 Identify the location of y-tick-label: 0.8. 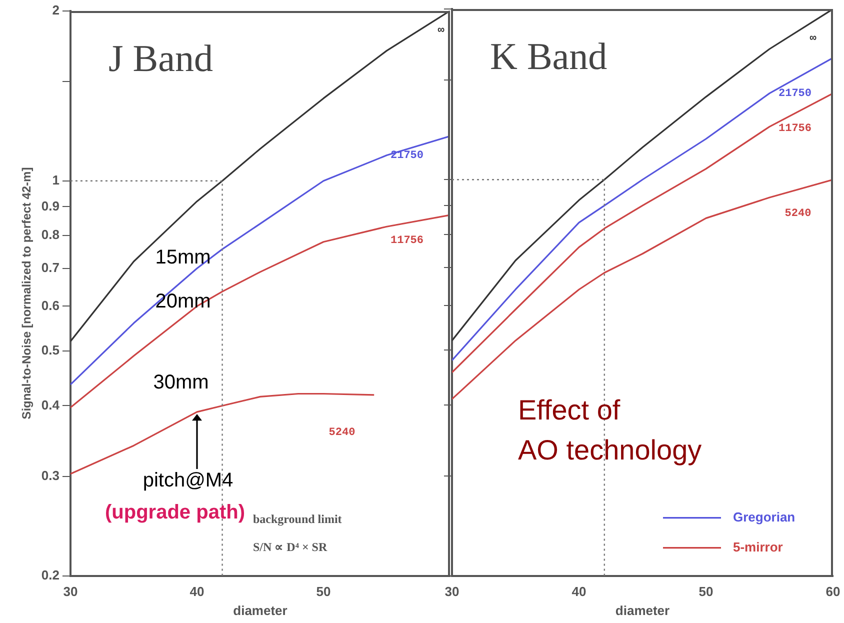
(50, 234).